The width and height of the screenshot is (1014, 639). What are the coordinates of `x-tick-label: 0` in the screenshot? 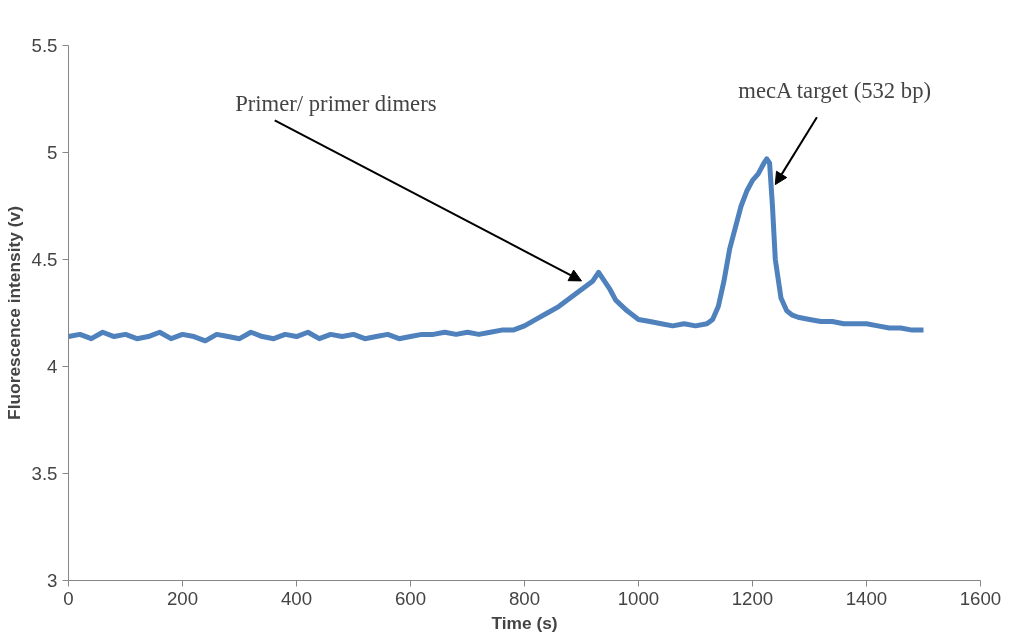 It's located at (68, 598).